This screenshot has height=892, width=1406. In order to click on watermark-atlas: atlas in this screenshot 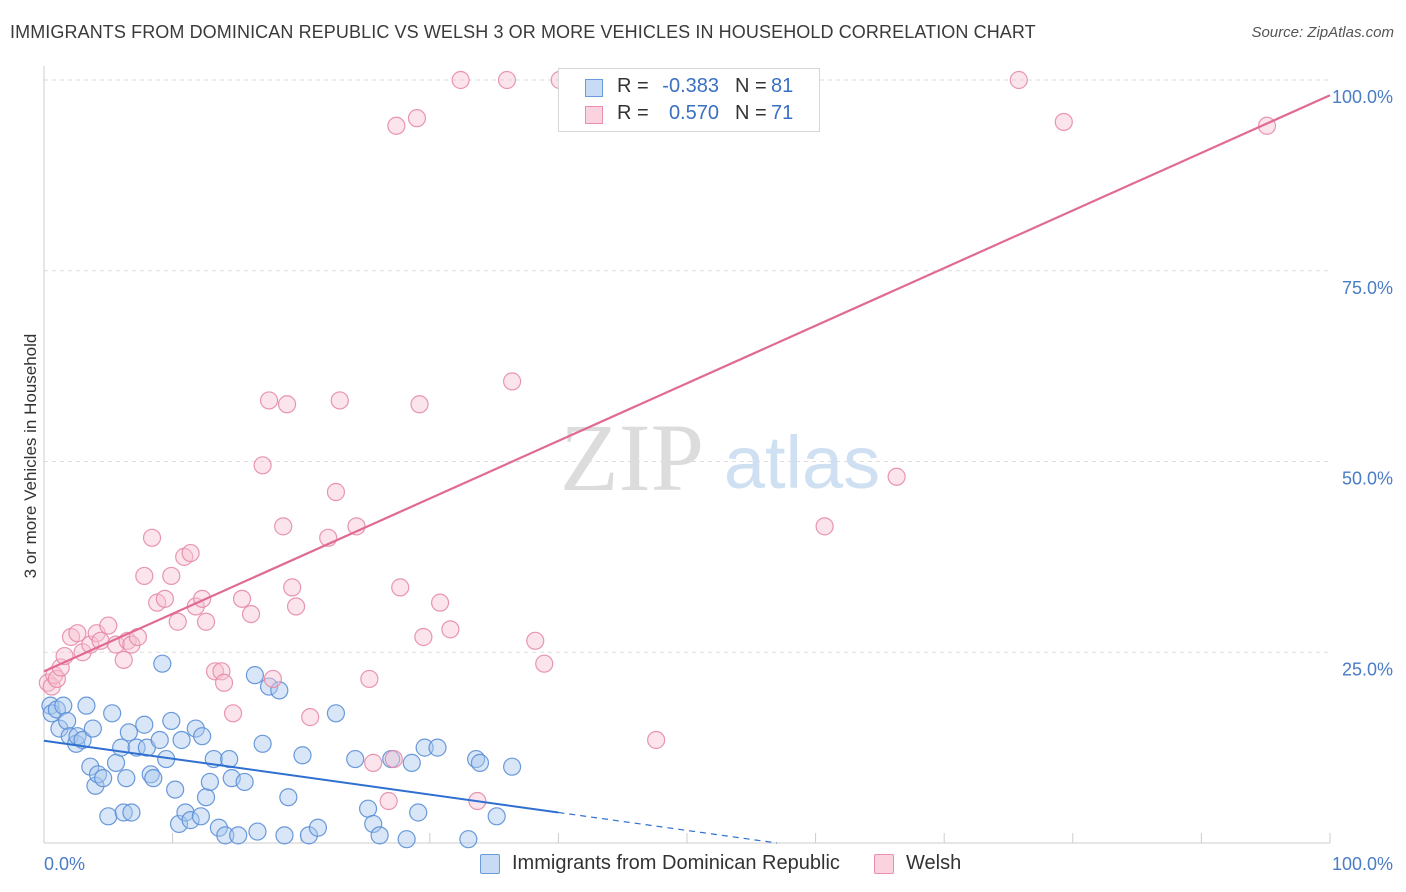, I will do `click(802, 462)`.